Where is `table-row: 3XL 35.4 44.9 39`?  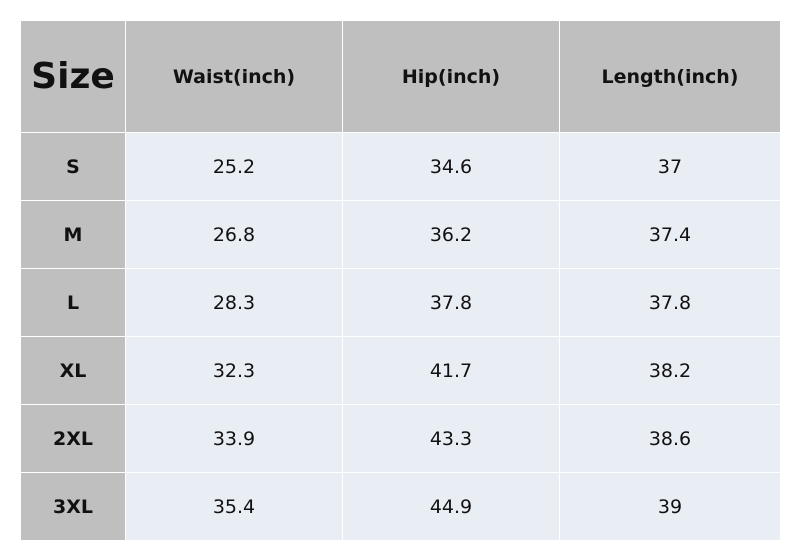
table-row: 3XL 35.4 44.9 39 is located at coordinates (400, 506).